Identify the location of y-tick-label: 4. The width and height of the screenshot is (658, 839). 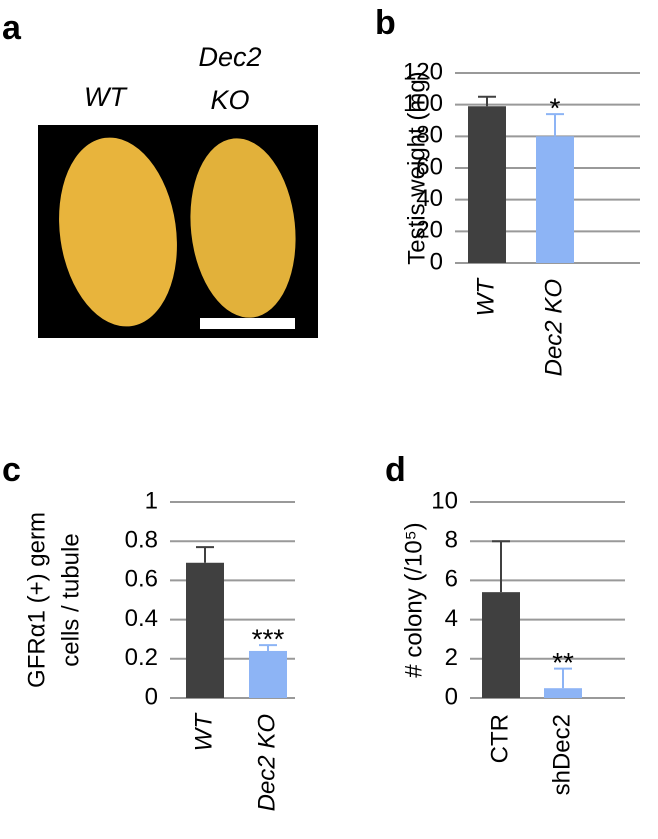
(451, 618).